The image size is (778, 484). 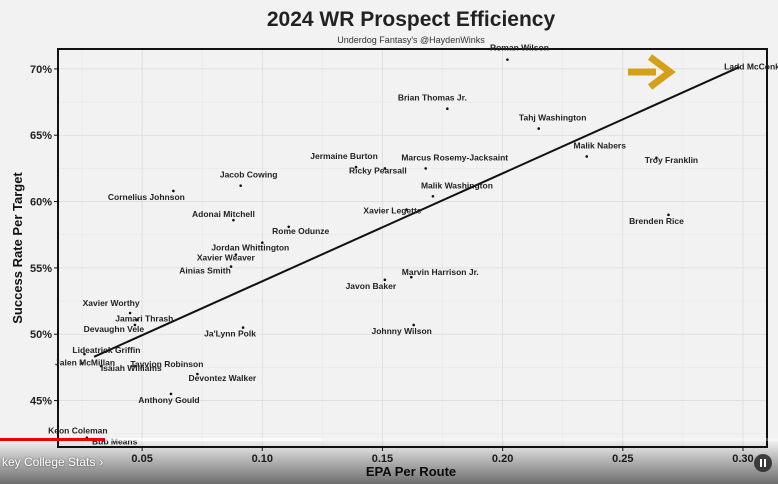 I want to click on x-tick-label: 0.20, so click(x=502, y=459).